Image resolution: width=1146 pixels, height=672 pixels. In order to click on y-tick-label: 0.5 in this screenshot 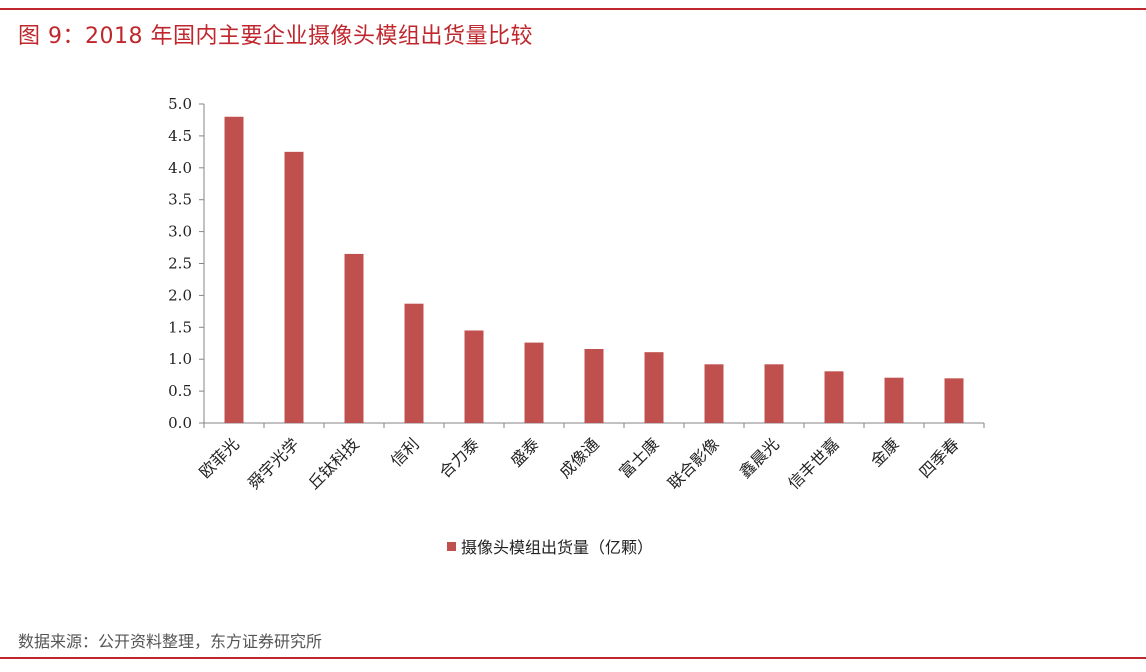, I will do `click(180, 391)`.